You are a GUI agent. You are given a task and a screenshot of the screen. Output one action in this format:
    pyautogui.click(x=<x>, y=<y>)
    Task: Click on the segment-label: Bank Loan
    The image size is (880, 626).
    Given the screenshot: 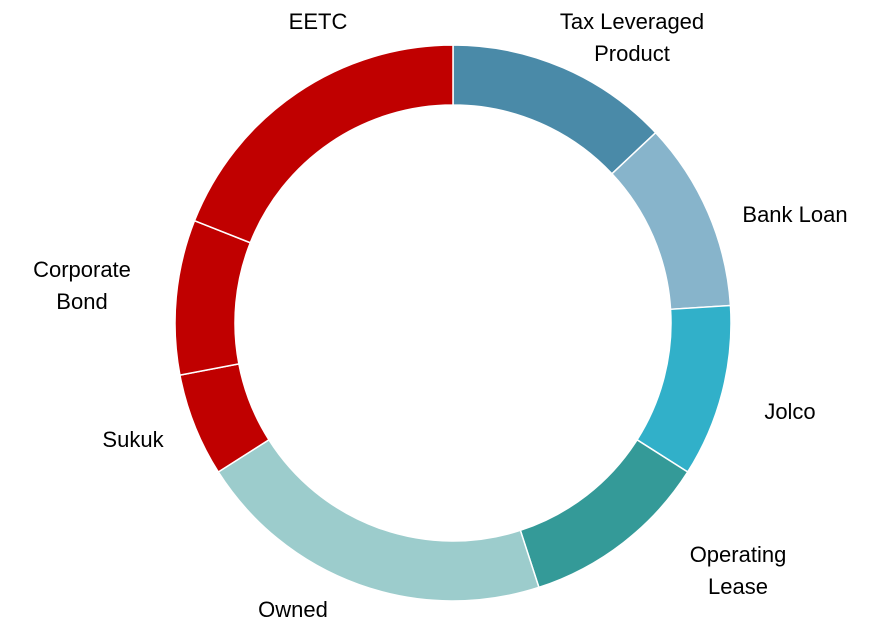 What is the action you would take?
    pyautogui.click(x=795, y=214)
    